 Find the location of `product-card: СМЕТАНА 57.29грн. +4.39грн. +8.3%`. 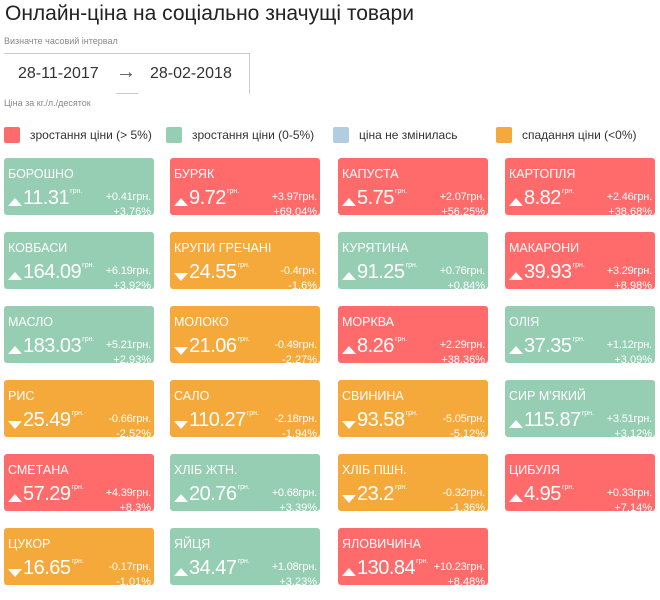

product-card: СМЕТАНА 57.29грн. +4.39грн. +8.3% is located at coordinates (79, 484).